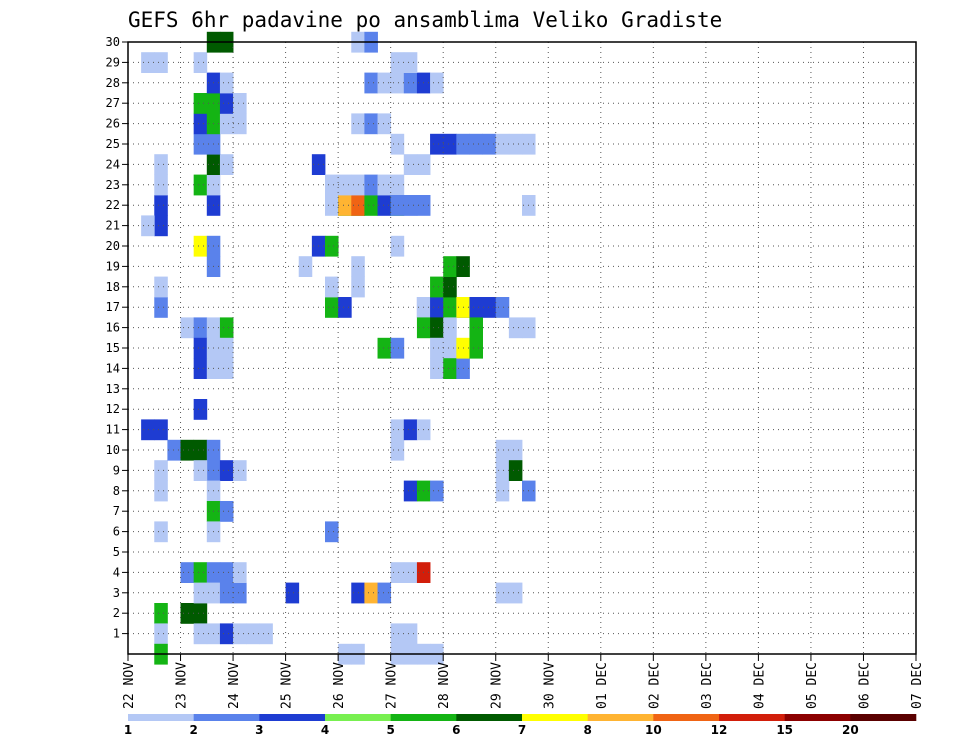 The height and width of the screenshot is (742, 960). What do you see at coordinates (113, 246) in the screenshot?
I see `y-tick-label: 20` at bounding box center [113, 246].